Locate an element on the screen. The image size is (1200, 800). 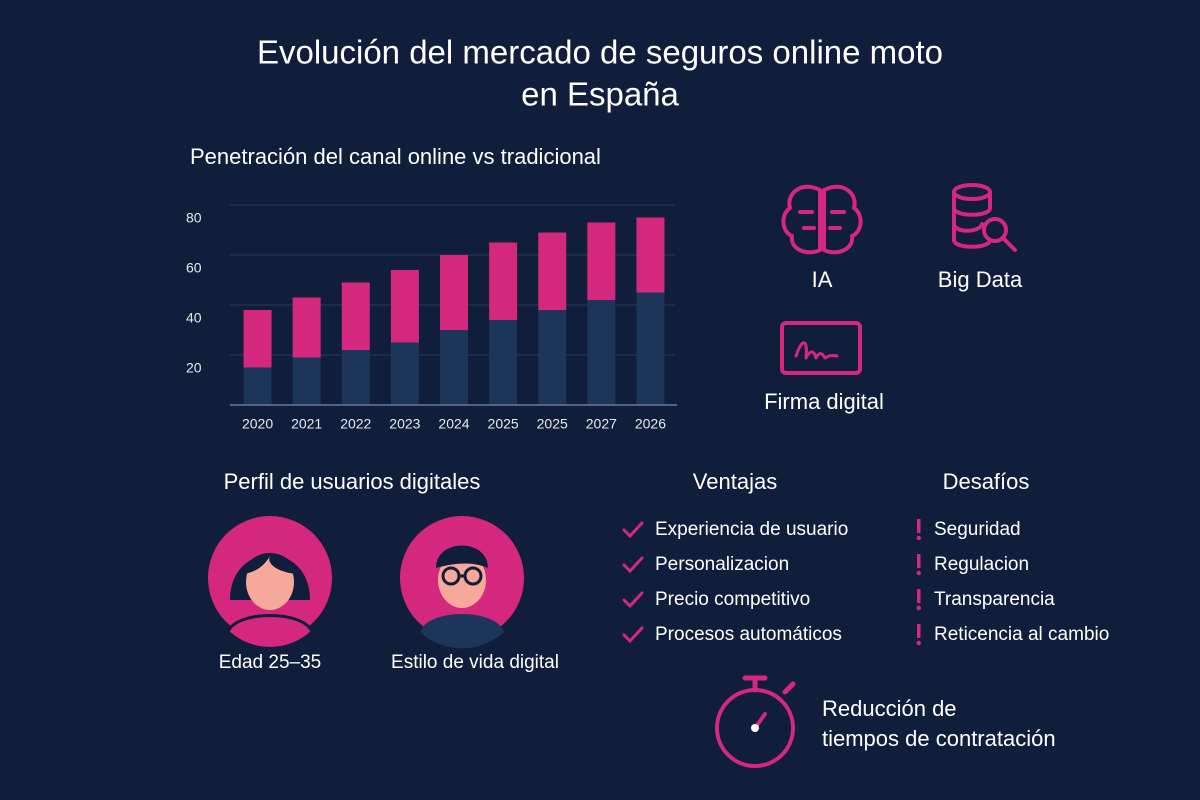
advantage-item: Experiencia de usuario is located at coordinates (751, 529).